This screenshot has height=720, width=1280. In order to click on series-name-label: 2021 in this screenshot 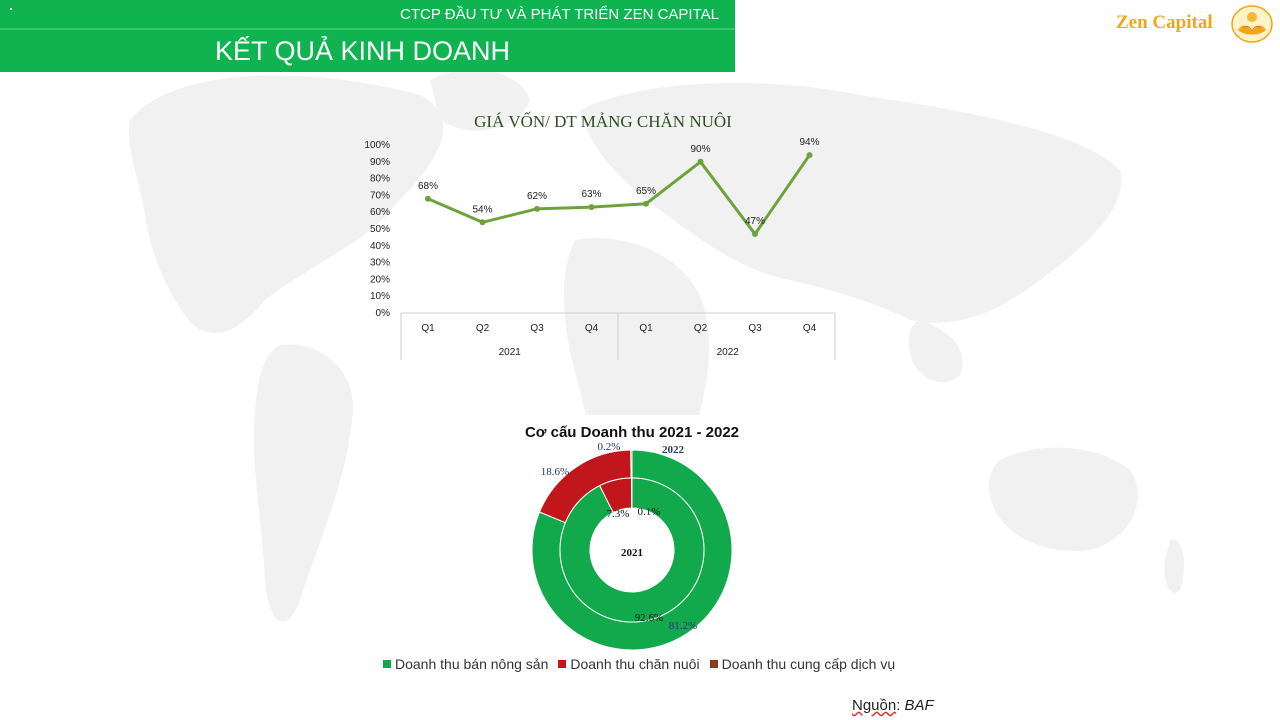, I will do `click(632, 553)`.